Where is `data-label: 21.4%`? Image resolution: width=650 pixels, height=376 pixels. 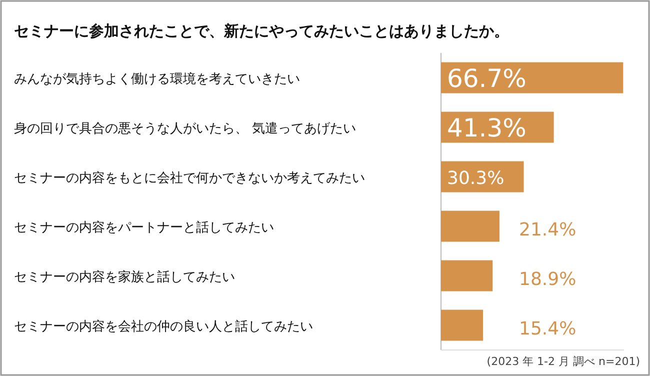
data-label: 21.4% is located at coordinates (547, 229).